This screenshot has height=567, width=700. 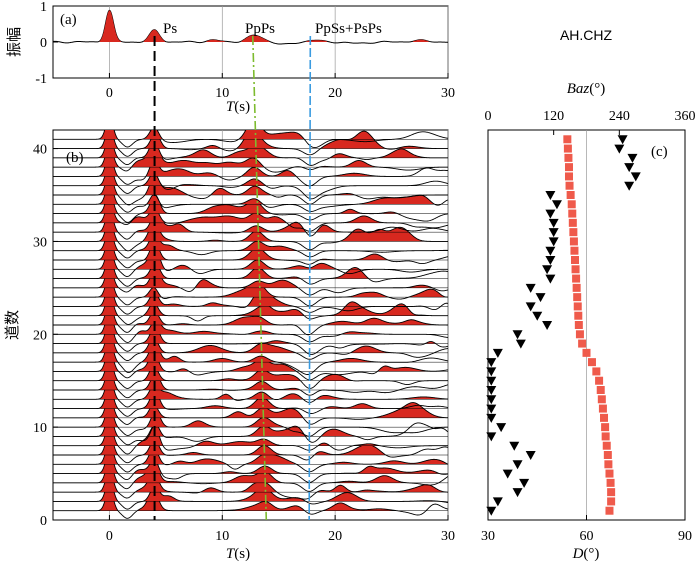 What do you see at coordinates (578, 554) in the screenshot?
I see `panel-c-bottom-label-var: D` at bounding box center [578, 554].